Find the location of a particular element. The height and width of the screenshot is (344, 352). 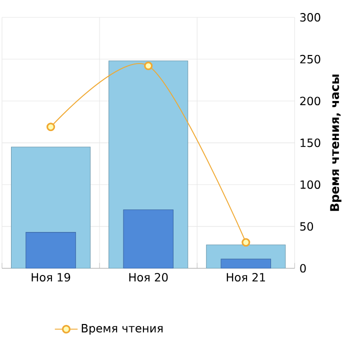

x-tick-label: Ноя 20 is located at coordinates (148, 277).